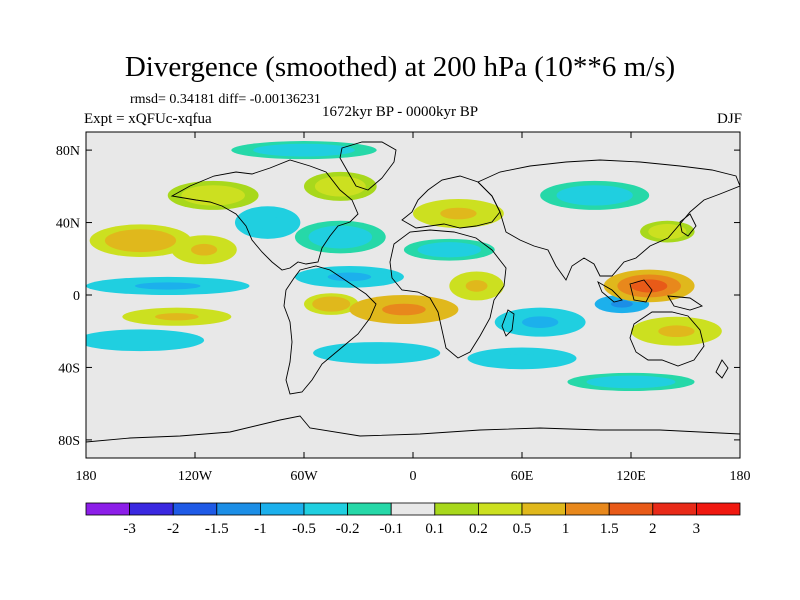 The image size is (800, 600). Describe the element at coordinates (377, 353) in the screenshot. I see `anomaly-south-atlantic-negative` at that location.